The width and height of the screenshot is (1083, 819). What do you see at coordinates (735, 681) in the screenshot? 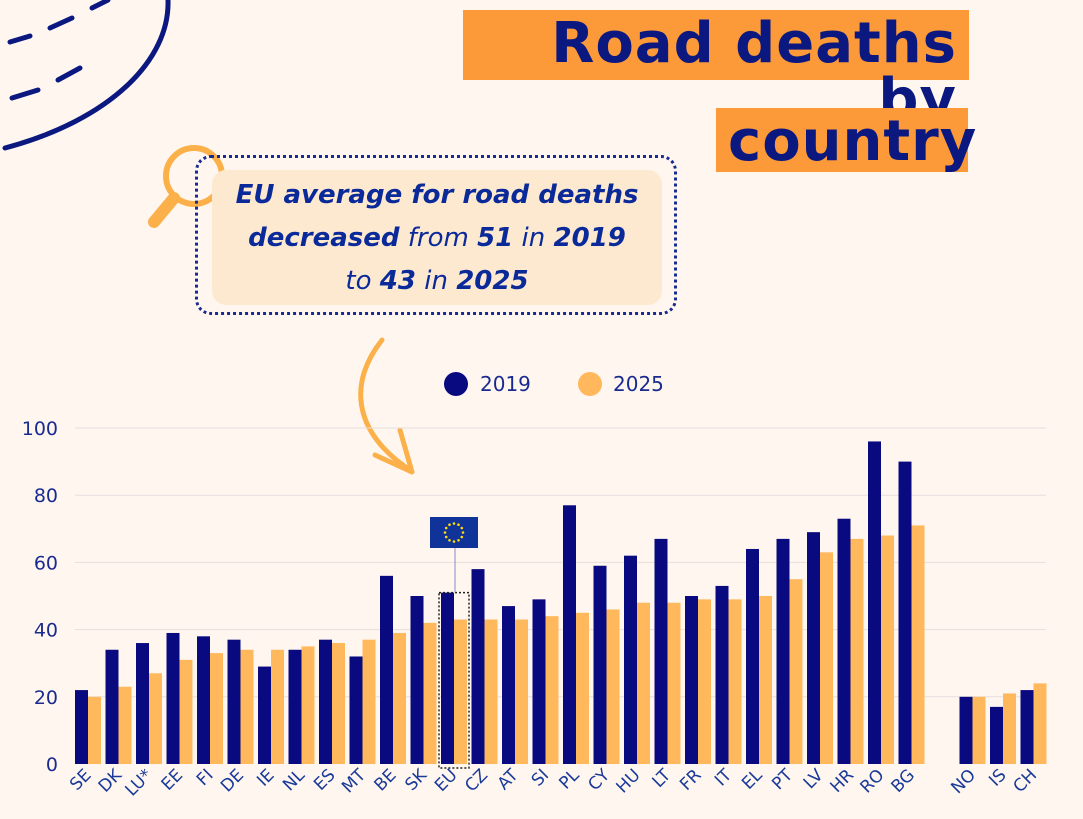
I see `bar-2025-IT` at bounding box center [735, 681].